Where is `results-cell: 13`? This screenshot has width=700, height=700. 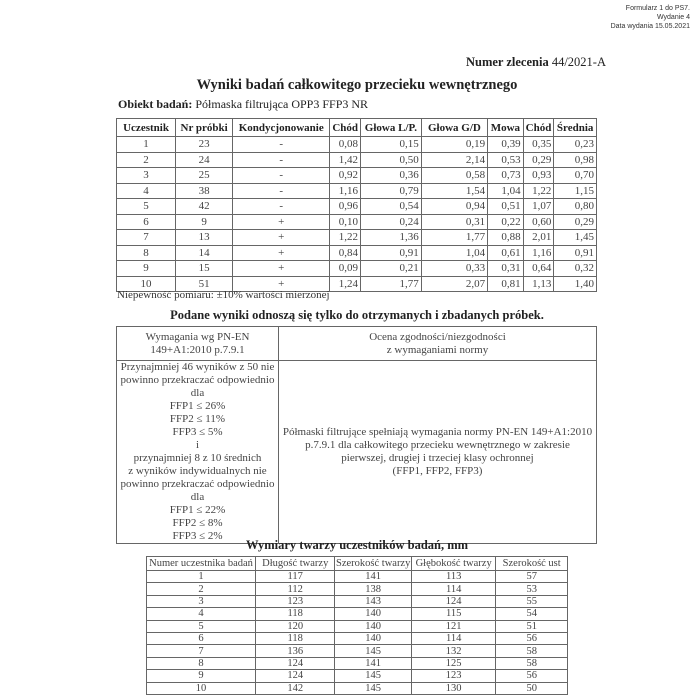 results-cell: 13 is located at coordinates (204, 237).